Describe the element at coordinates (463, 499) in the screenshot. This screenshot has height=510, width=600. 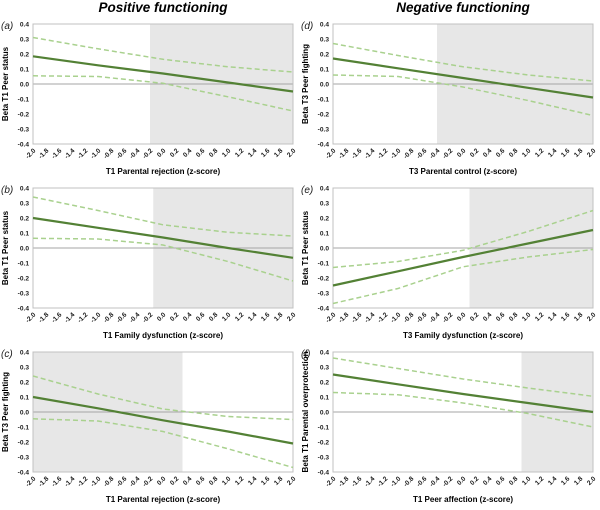
I see `x-axis-title: T1 Peer affection (z-score)` at that location.